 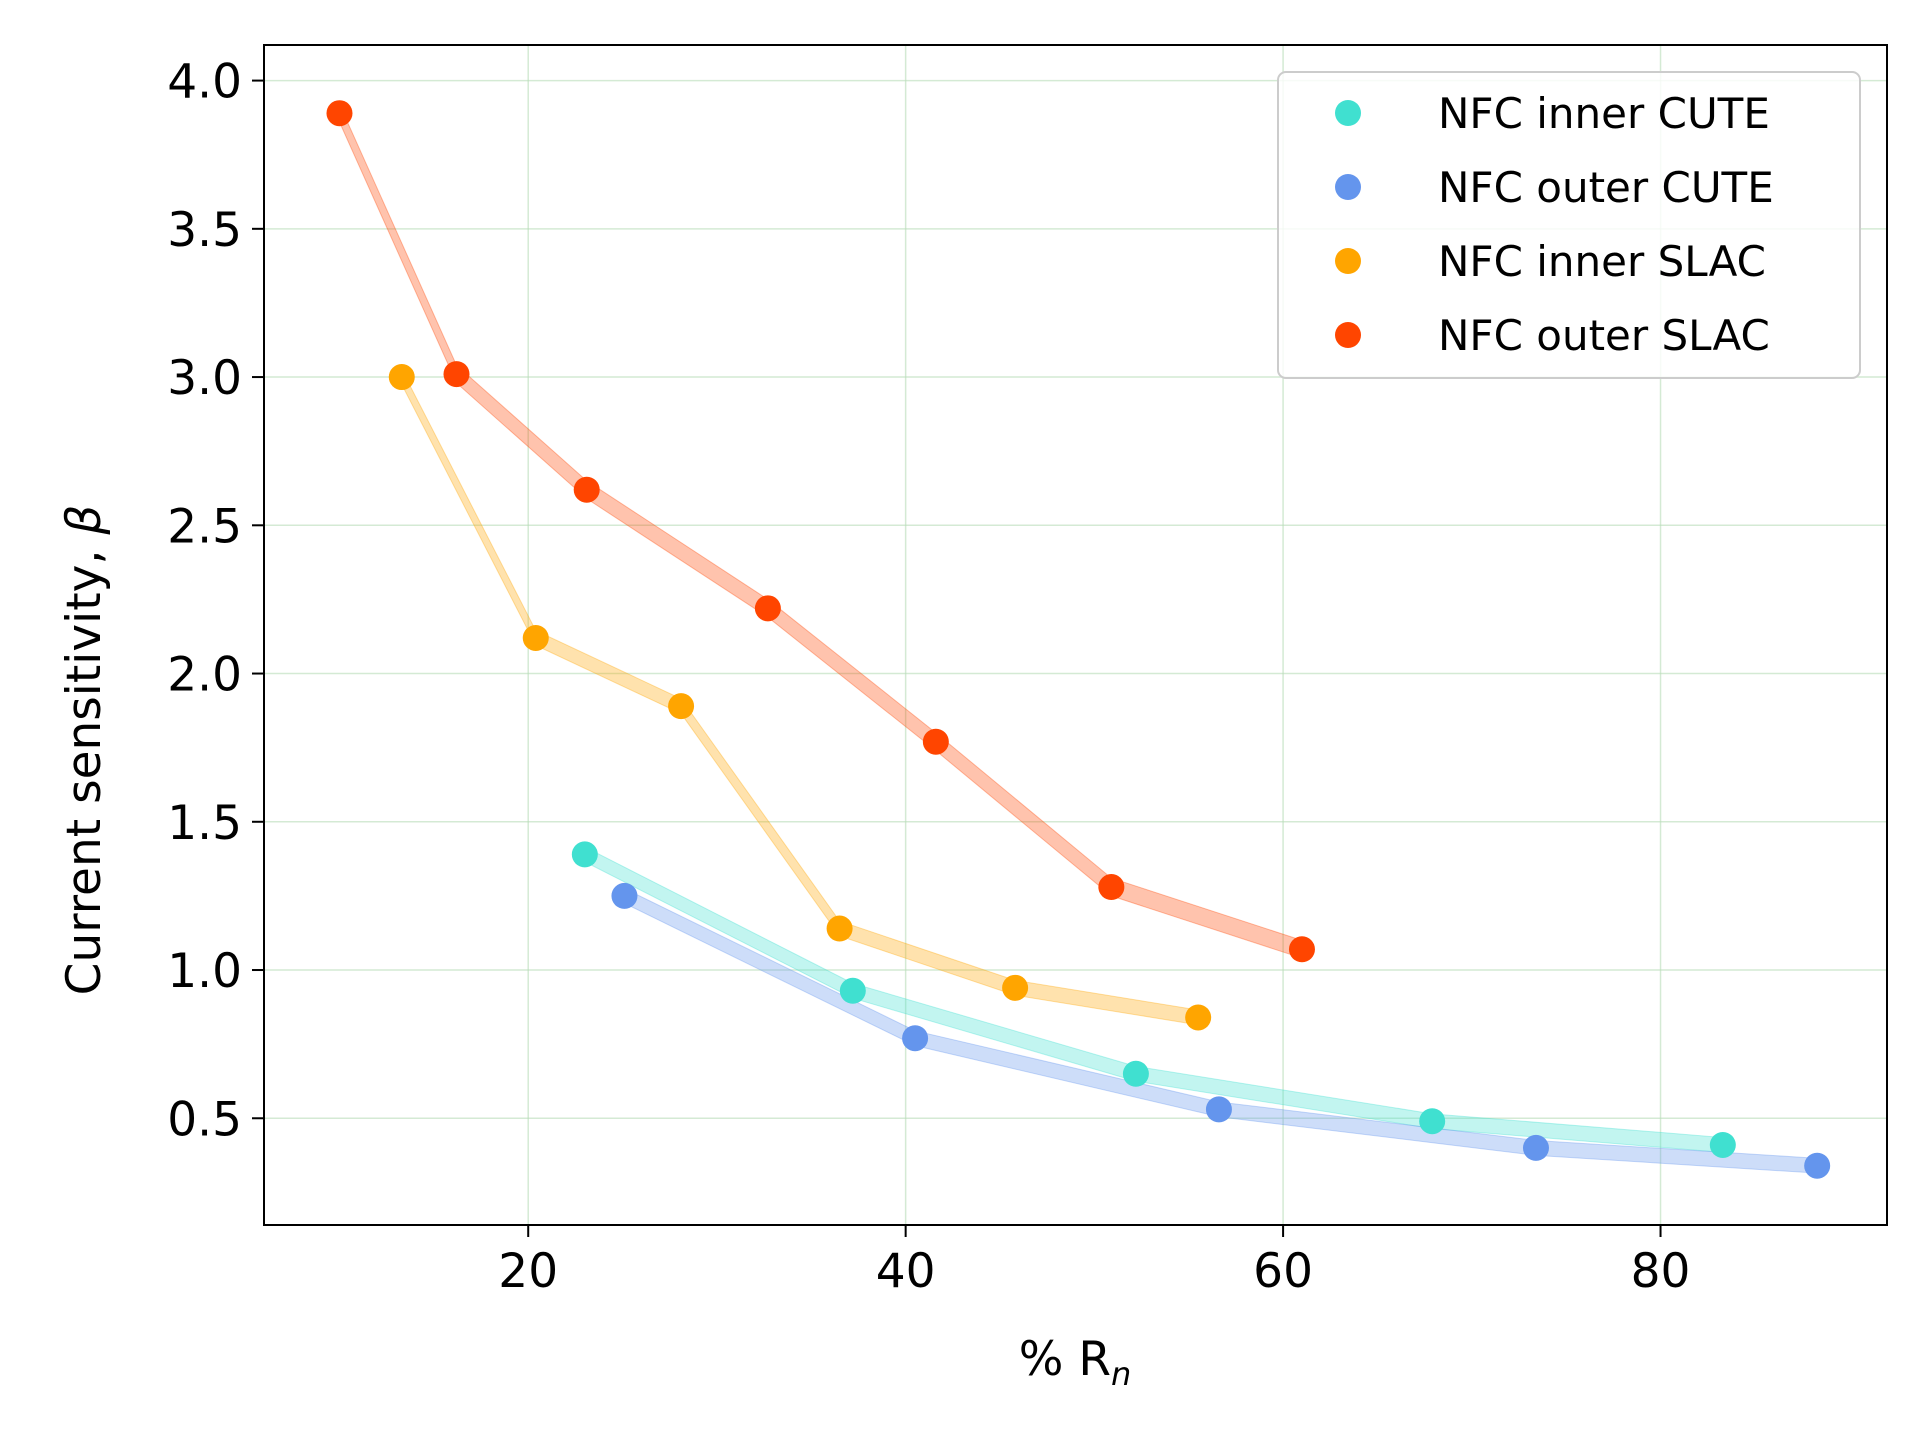 I want to click on legend-marker-nfc-outer-slac, so click(x=1348, y=335).